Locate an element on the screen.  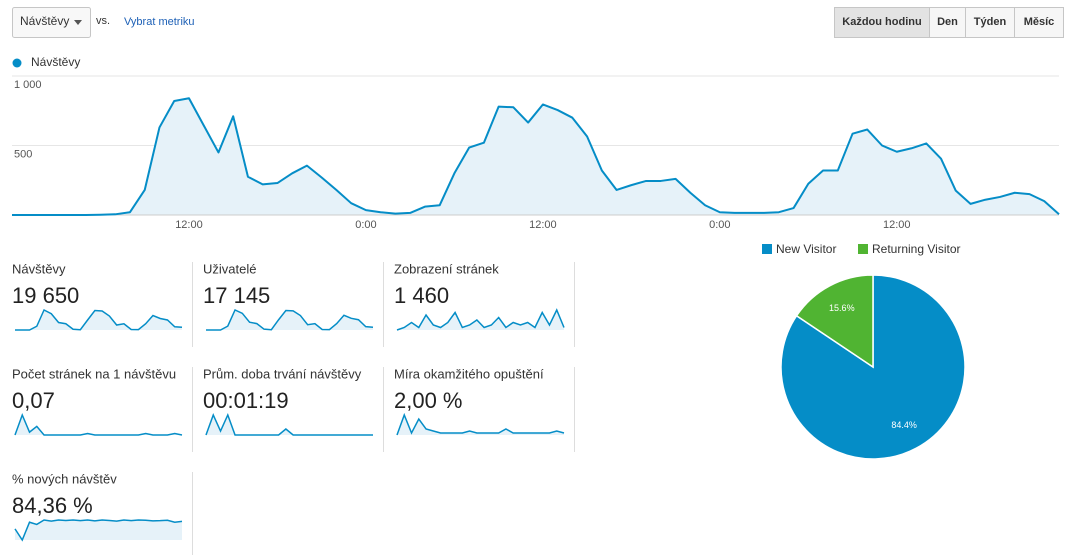
period-label: Týden is located at coordinates (990, 22).